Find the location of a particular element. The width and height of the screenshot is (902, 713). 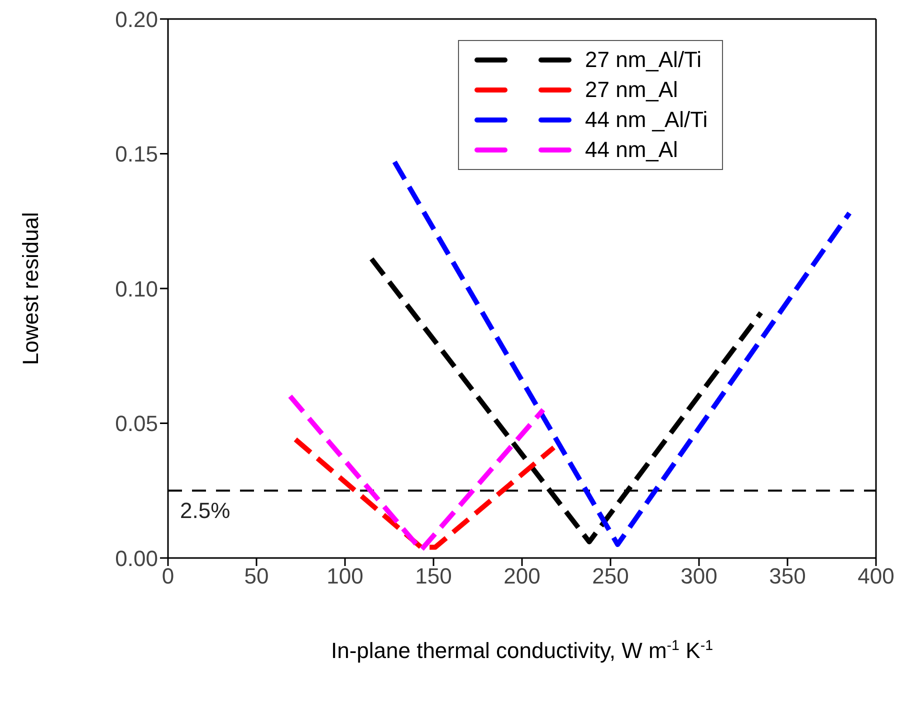

x-tick-label: 150 is located at coordinates (433, 576).